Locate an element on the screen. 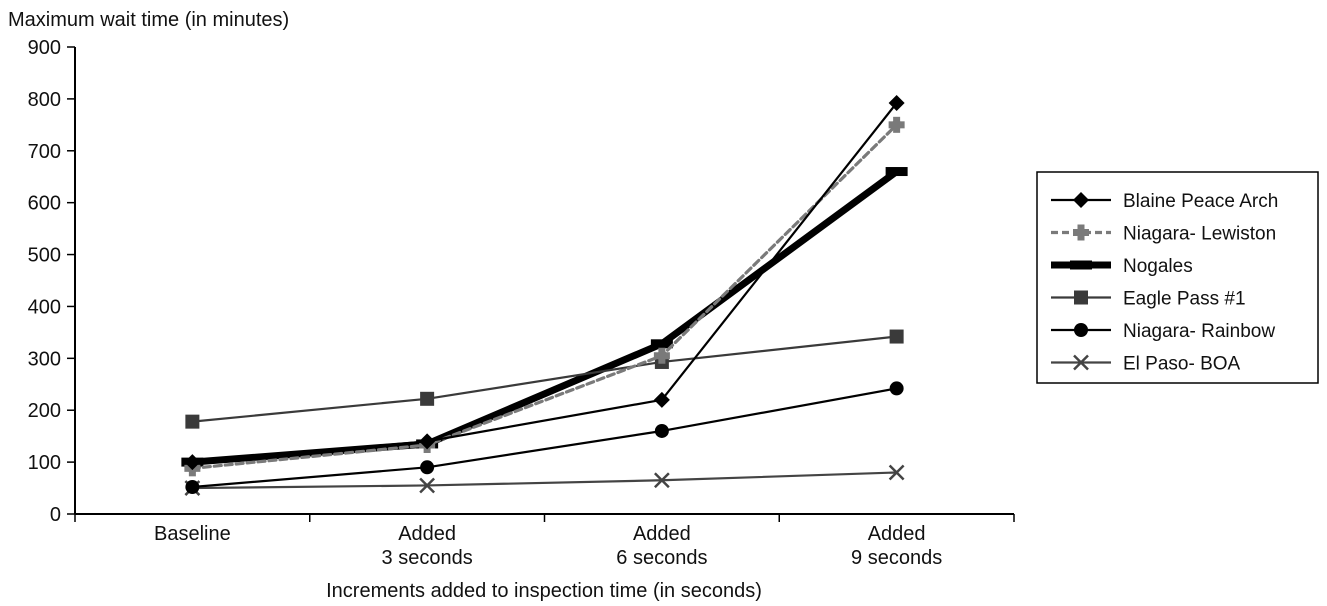  y-tick-label: 500 is located at coordinates (44, 256).